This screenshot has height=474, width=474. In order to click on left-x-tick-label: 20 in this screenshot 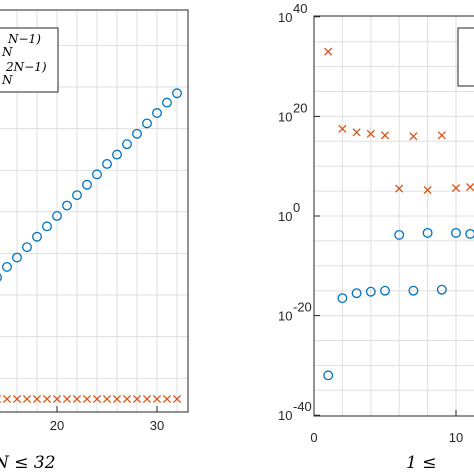, I will do `click(57, 425)`.